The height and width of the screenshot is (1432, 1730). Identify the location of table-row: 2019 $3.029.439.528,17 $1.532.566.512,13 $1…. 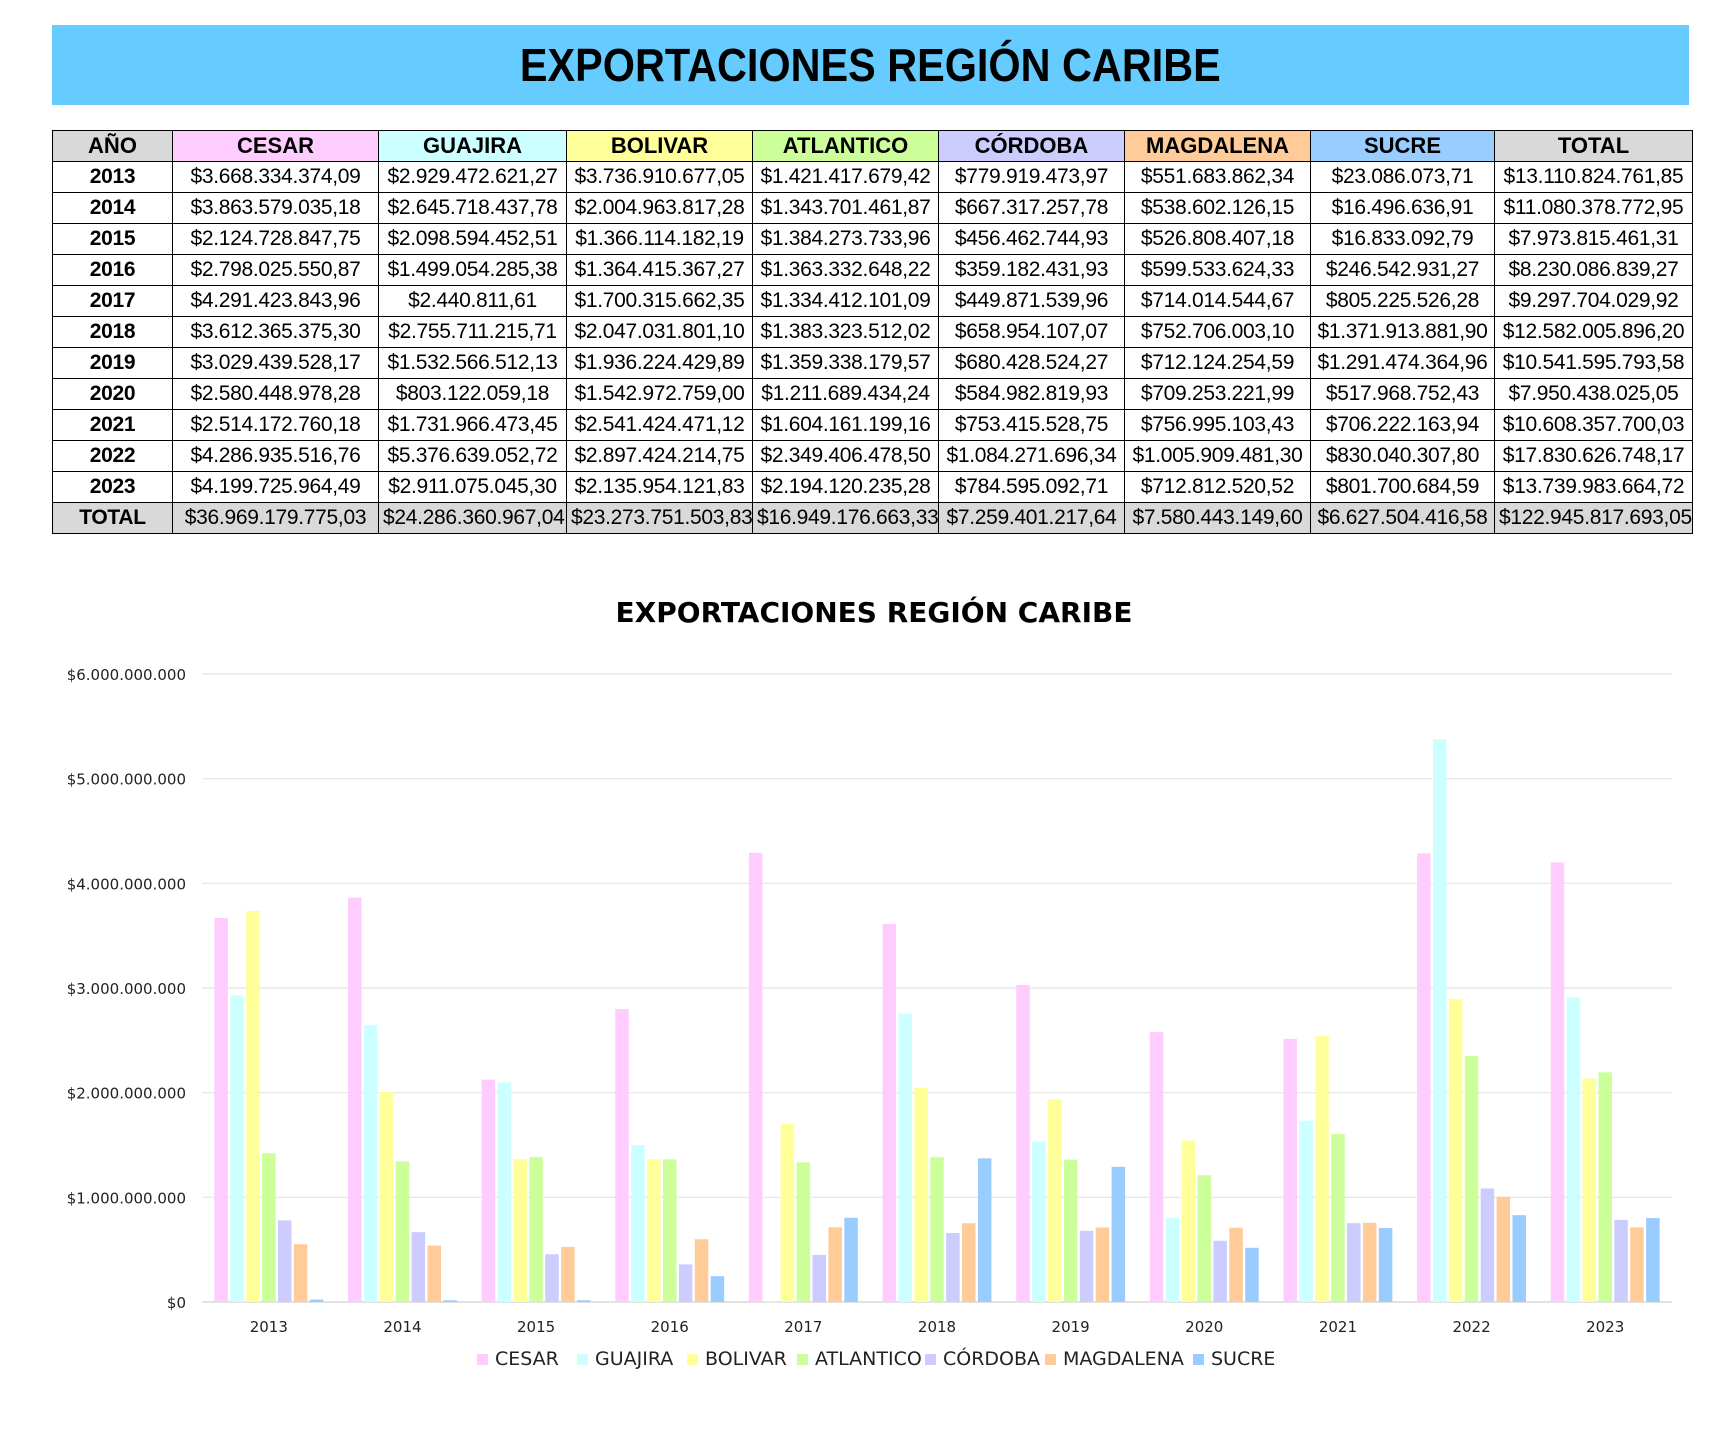
(872, 363).